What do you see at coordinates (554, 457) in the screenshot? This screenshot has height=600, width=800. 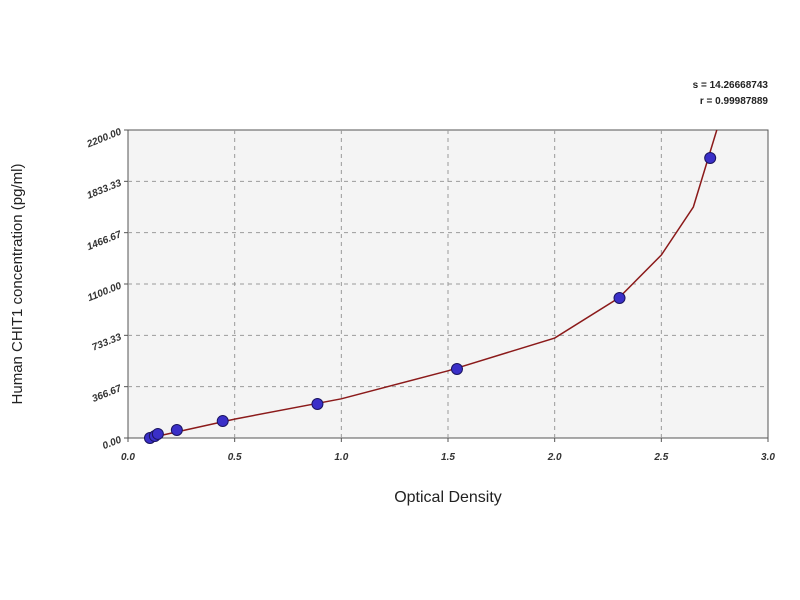 I see `x-tick-label: 2.0` at bounding box center [554, 457].